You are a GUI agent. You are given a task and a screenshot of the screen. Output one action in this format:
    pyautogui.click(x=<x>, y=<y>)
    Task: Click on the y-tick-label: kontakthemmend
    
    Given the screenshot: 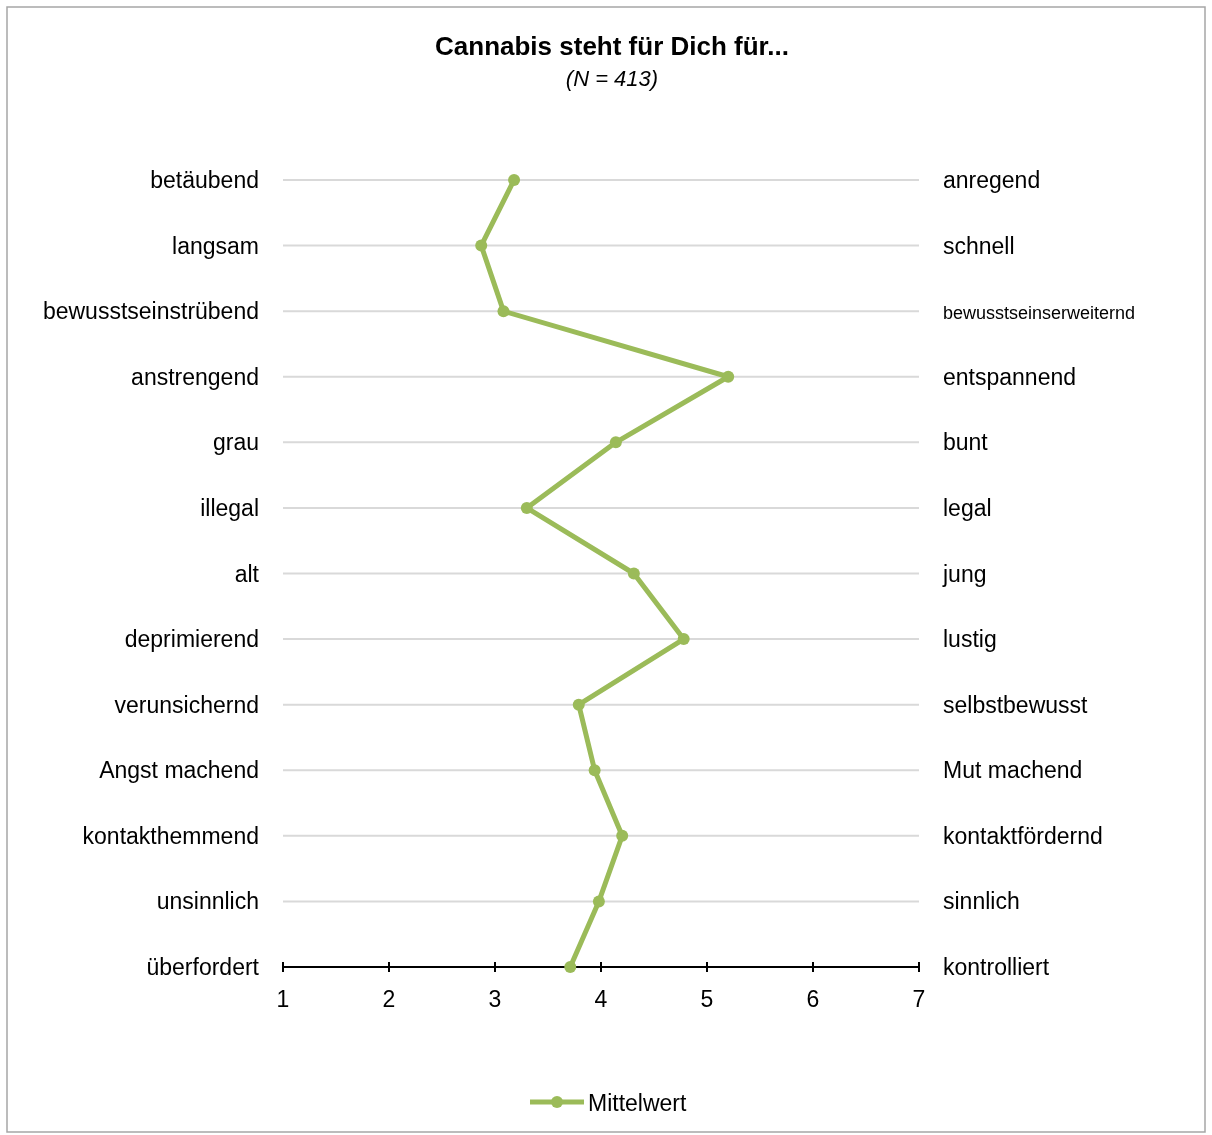 What is the action you would take?
    pyautogui.click(x=170, y=835)
    